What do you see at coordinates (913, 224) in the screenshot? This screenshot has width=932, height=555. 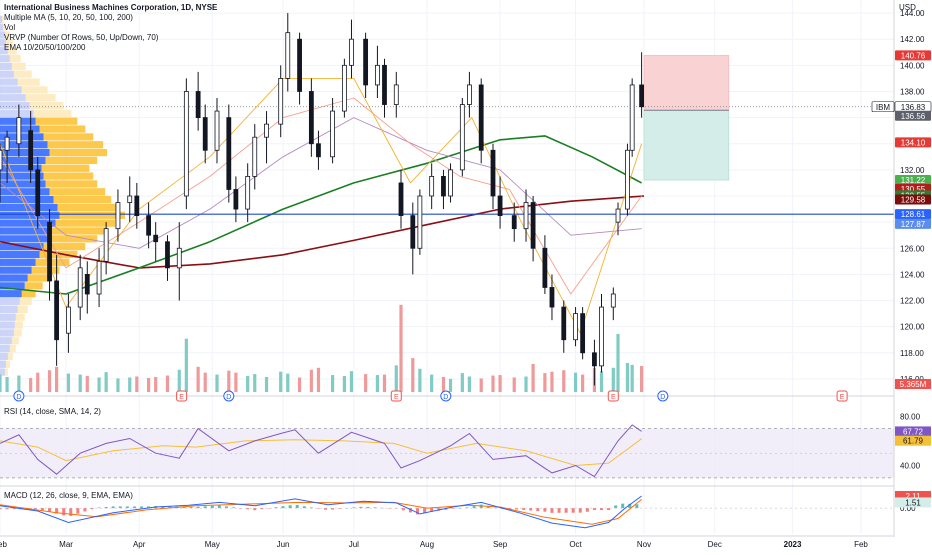 I see `price-tag: 127.87` at bounding box center [913, 224].